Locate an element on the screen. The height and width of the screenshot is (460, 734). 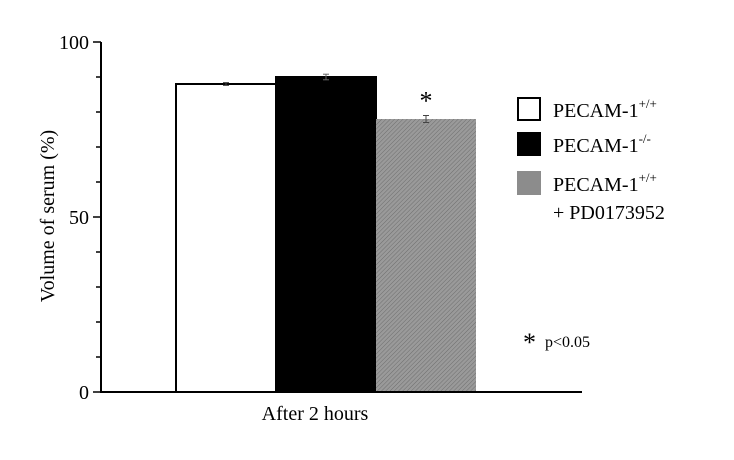
y-tick-label: 50 is located at coordinates (79, 218).